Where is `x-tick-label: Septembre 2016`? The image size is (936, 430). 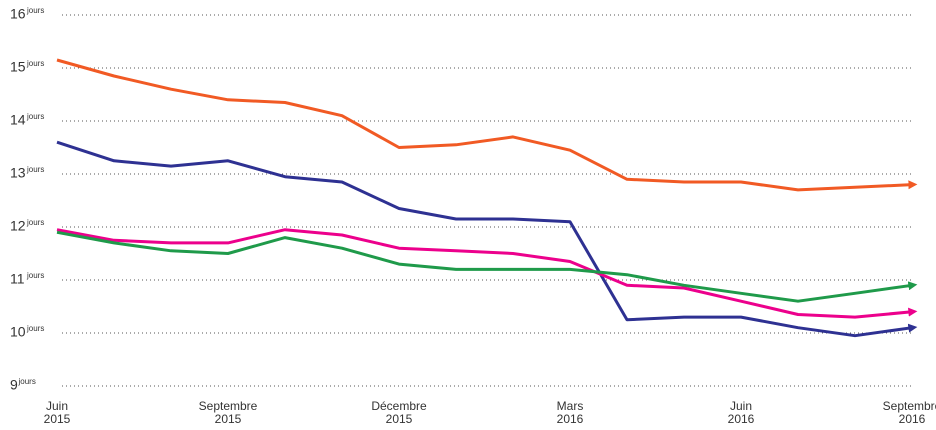 x-tick-label: Septembre 2016 is located at coordinates (909, 412).